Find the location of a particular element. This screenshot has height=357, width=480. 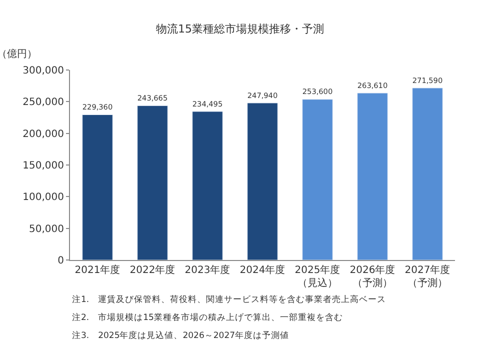

y-axis-title: （億円） is located at coordinates (18, 54).